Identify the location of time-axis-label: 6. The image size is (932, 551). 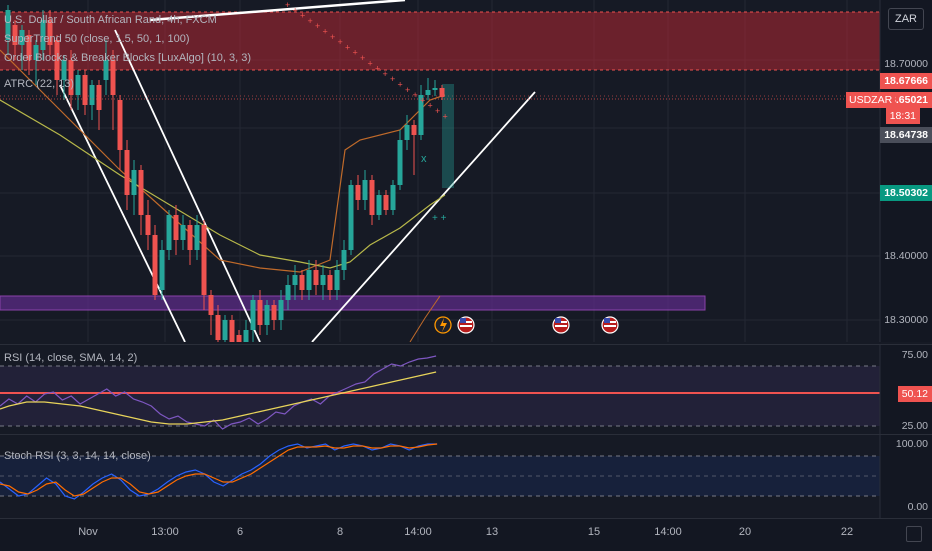
(240, 532).